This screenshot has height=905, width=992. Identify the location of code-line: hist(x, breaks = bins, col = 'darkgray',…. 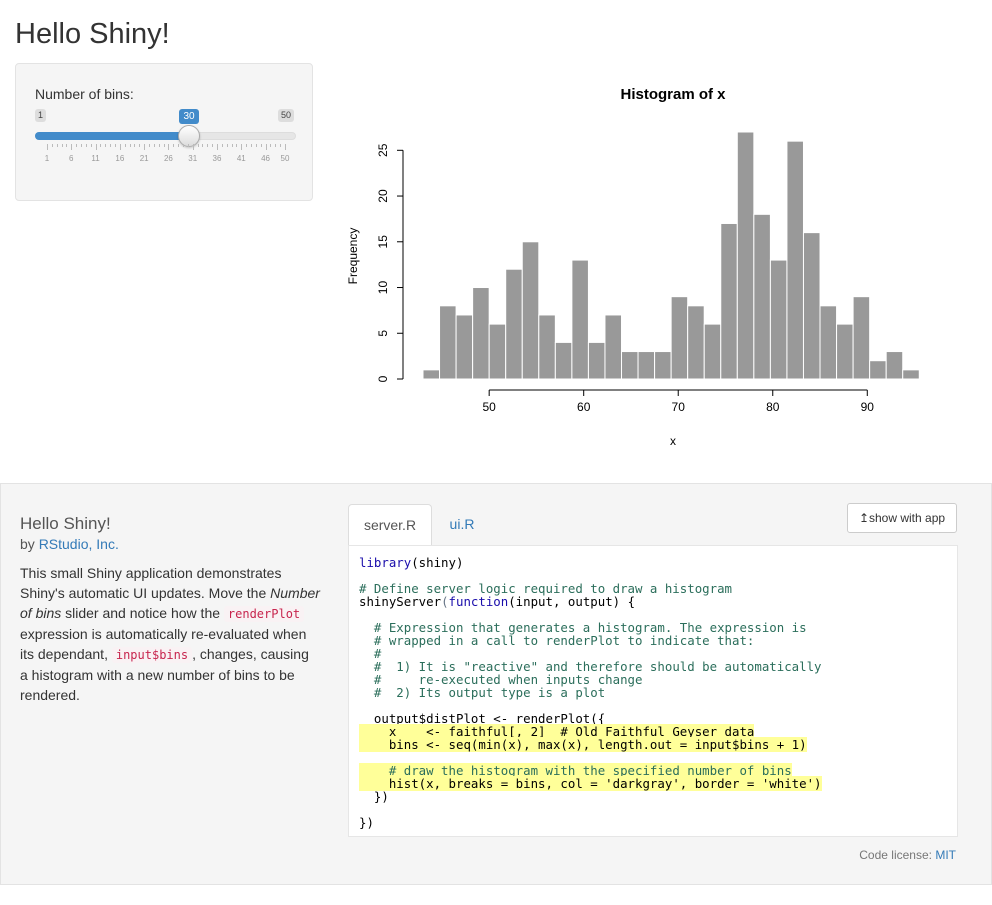
(605, 783).